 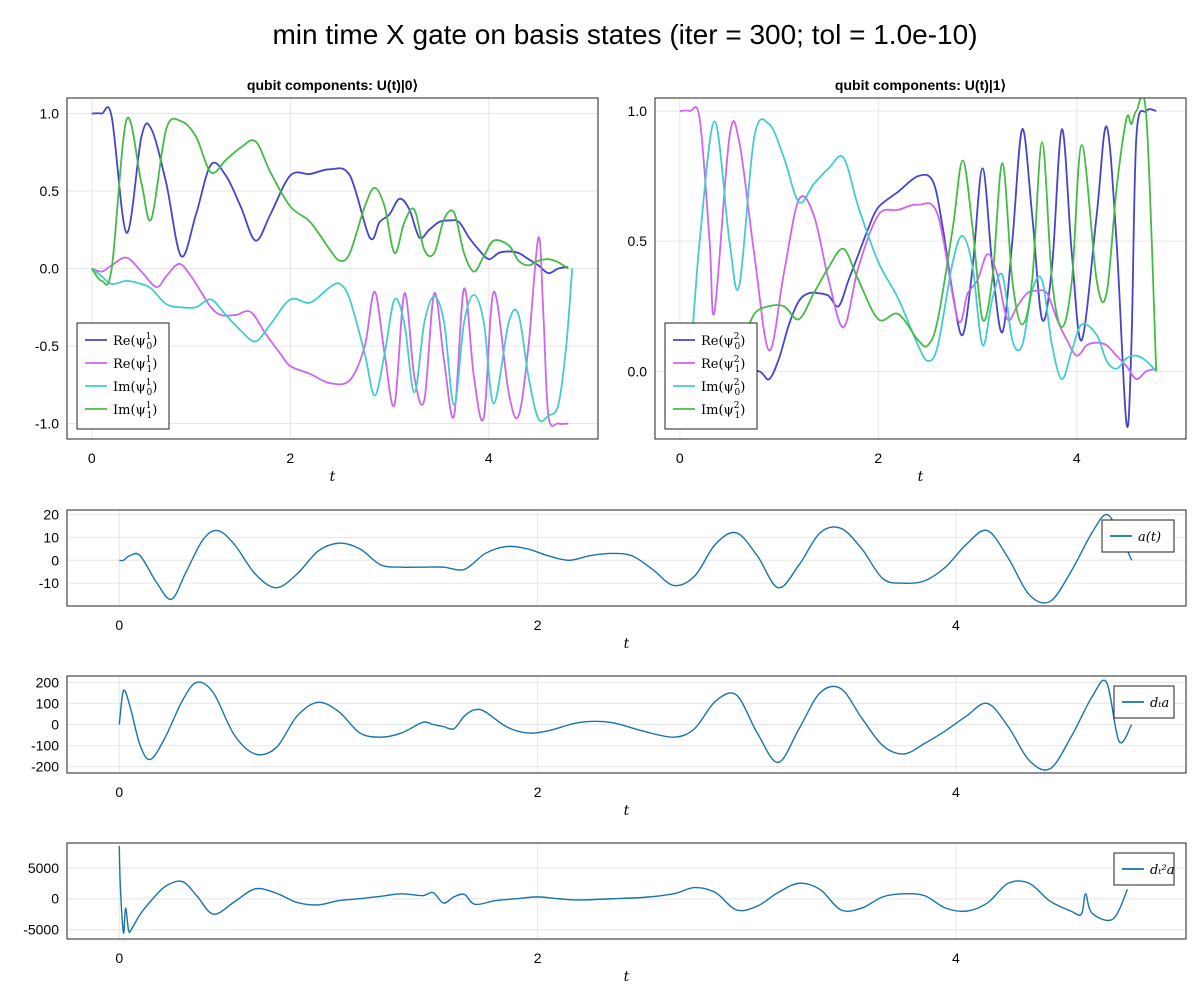 What do you see at coordinates (41, 930) in the screenshot?
I see `ytick-label: -5000` at bounding box center [41, 930].